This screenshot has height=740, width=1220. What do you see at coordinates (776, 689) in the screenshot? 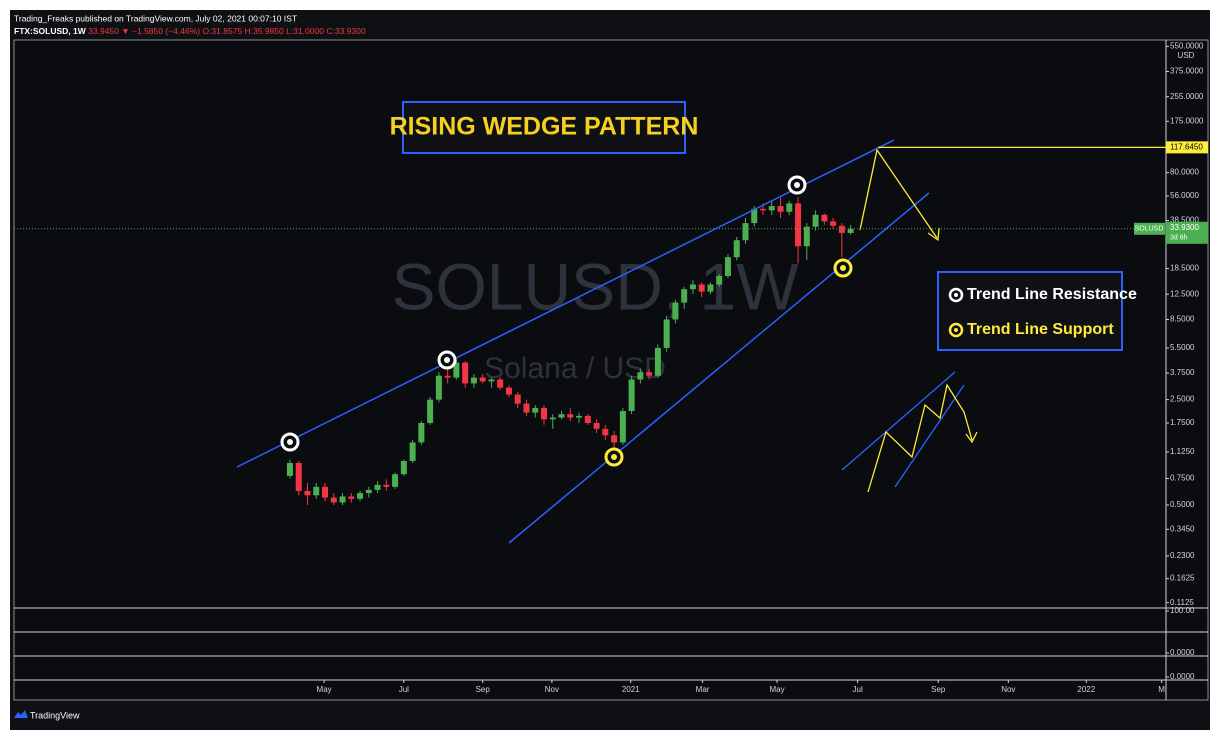
I see `x-tick-label: May` at bounding box center [776, 689].